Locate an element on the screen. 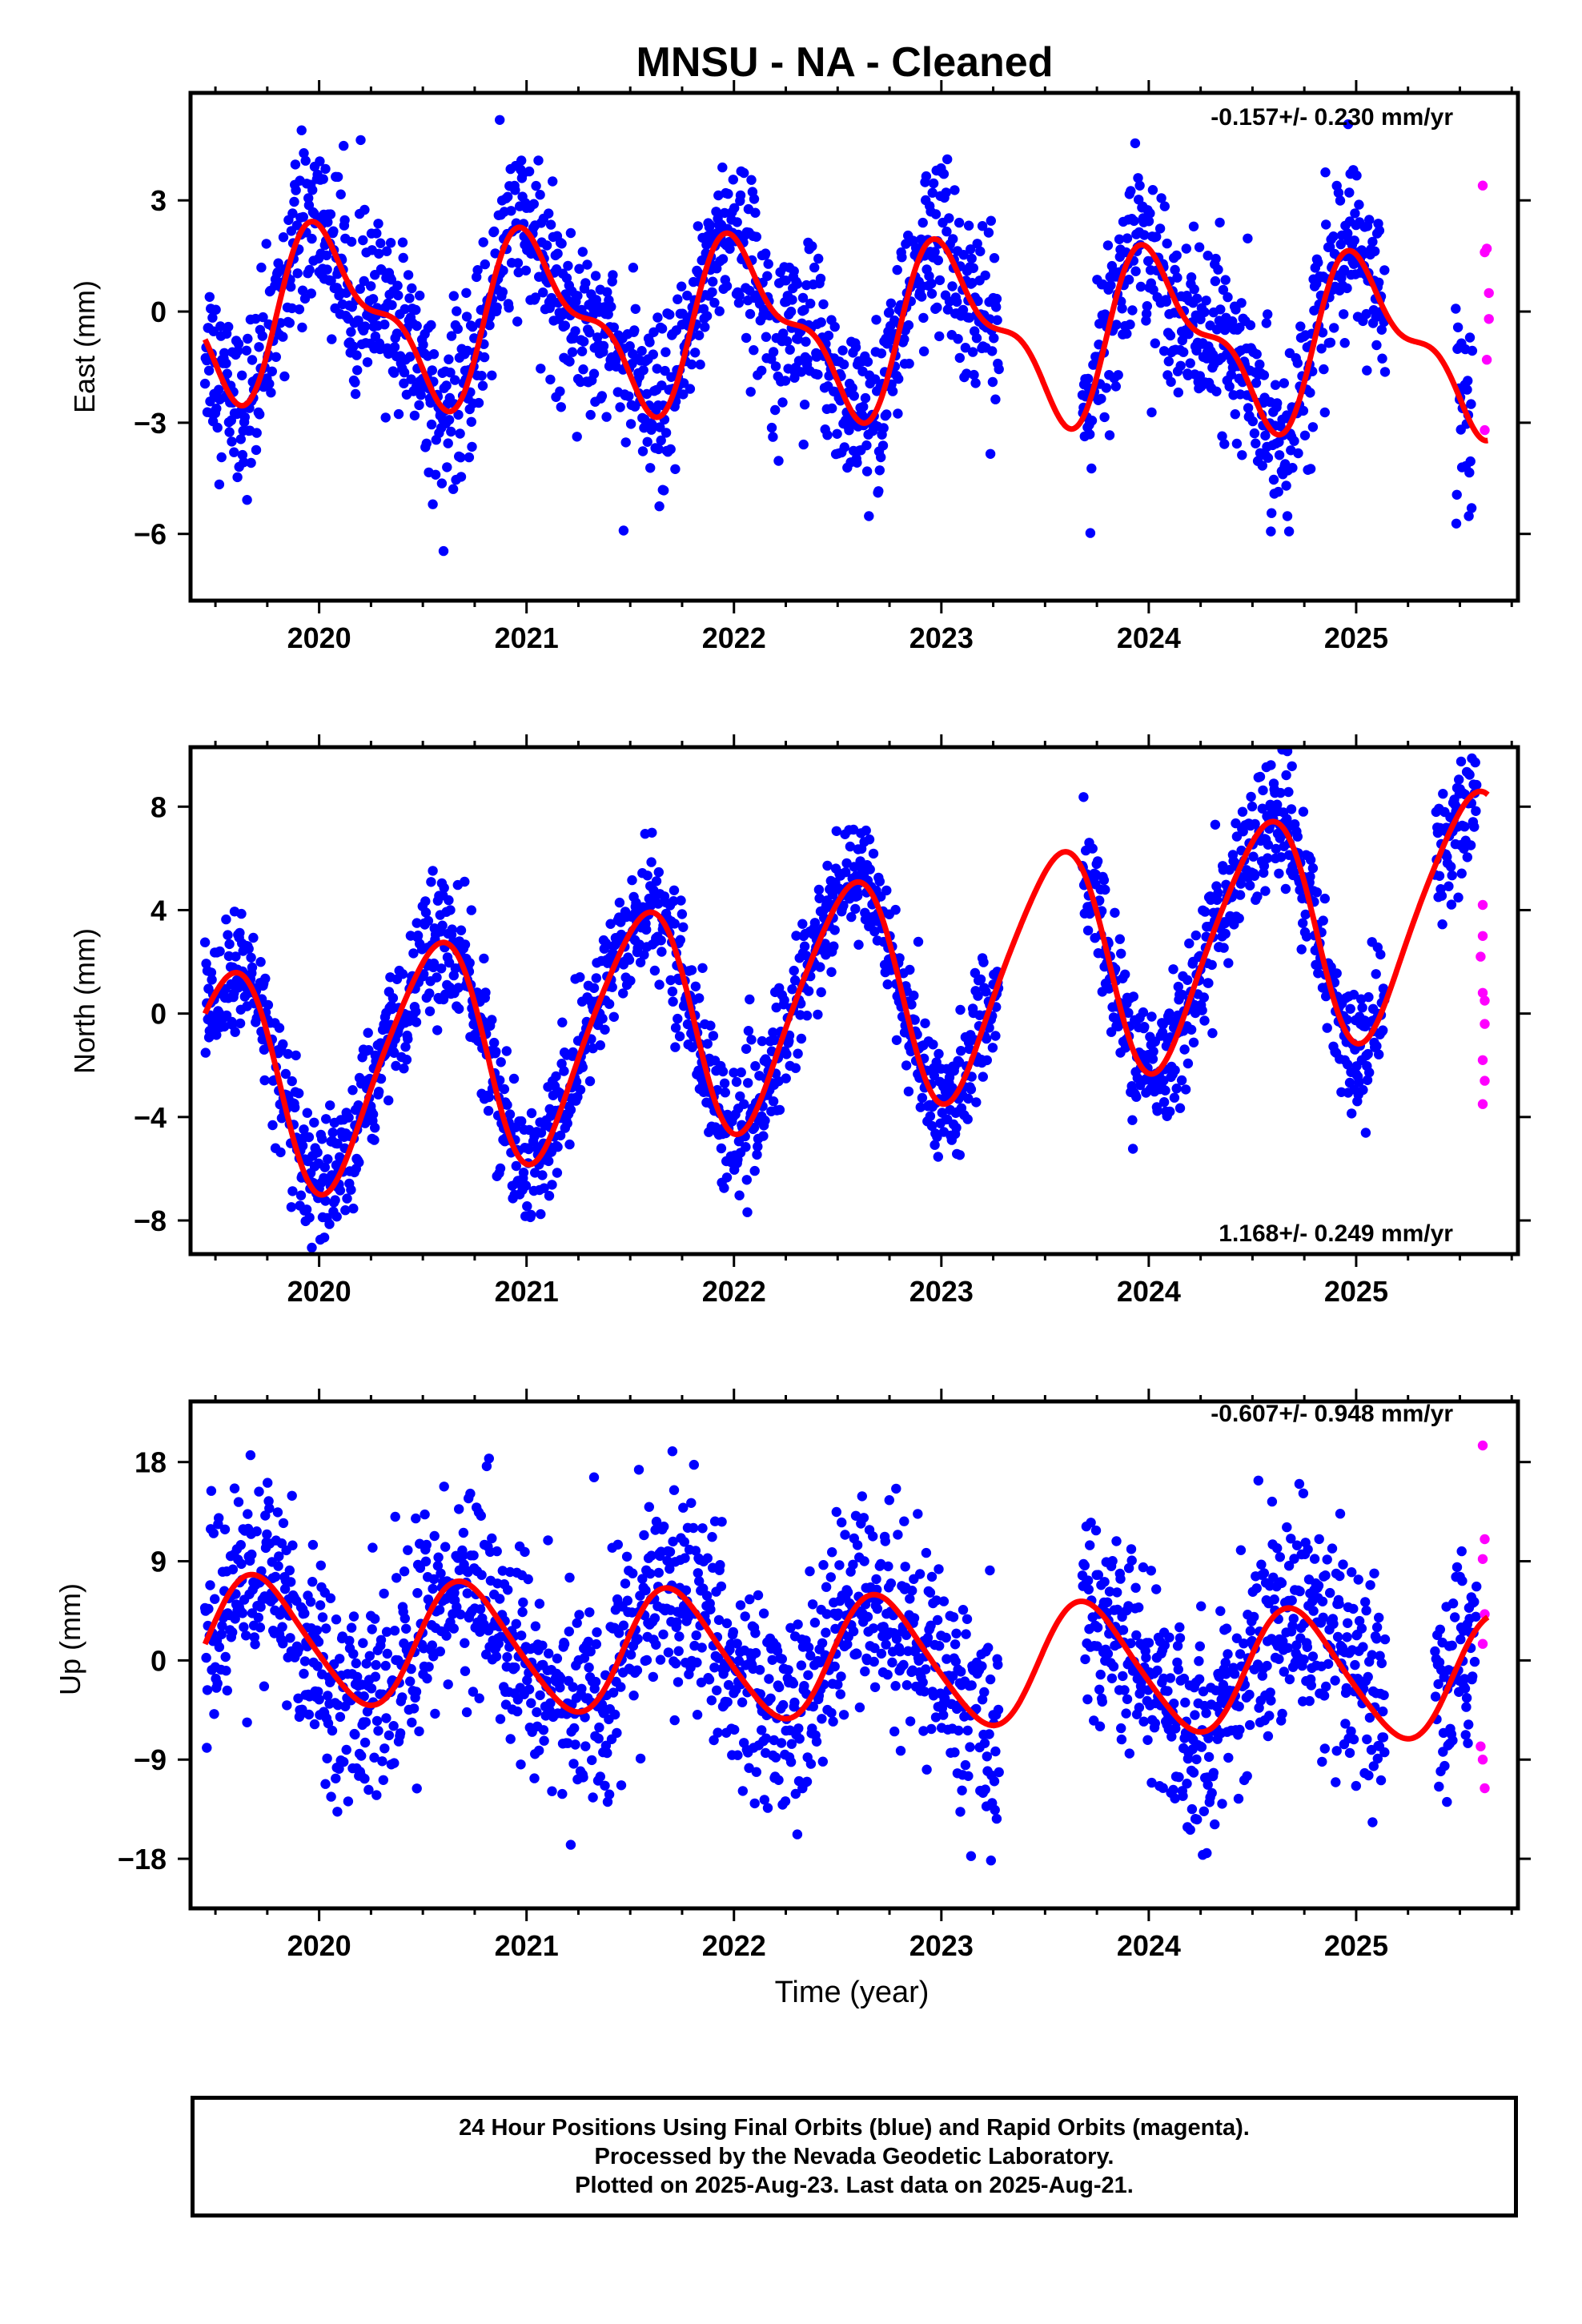  east-x-tick-label: 2025 is located at coordinates (1356, 637).